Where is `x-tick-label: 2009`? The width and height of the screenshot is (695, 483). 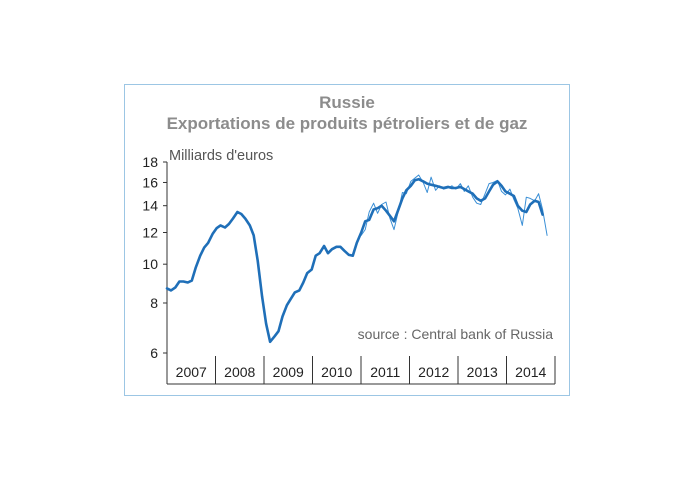
x-tick-label: 2009 is located at coordinates (288, 372).